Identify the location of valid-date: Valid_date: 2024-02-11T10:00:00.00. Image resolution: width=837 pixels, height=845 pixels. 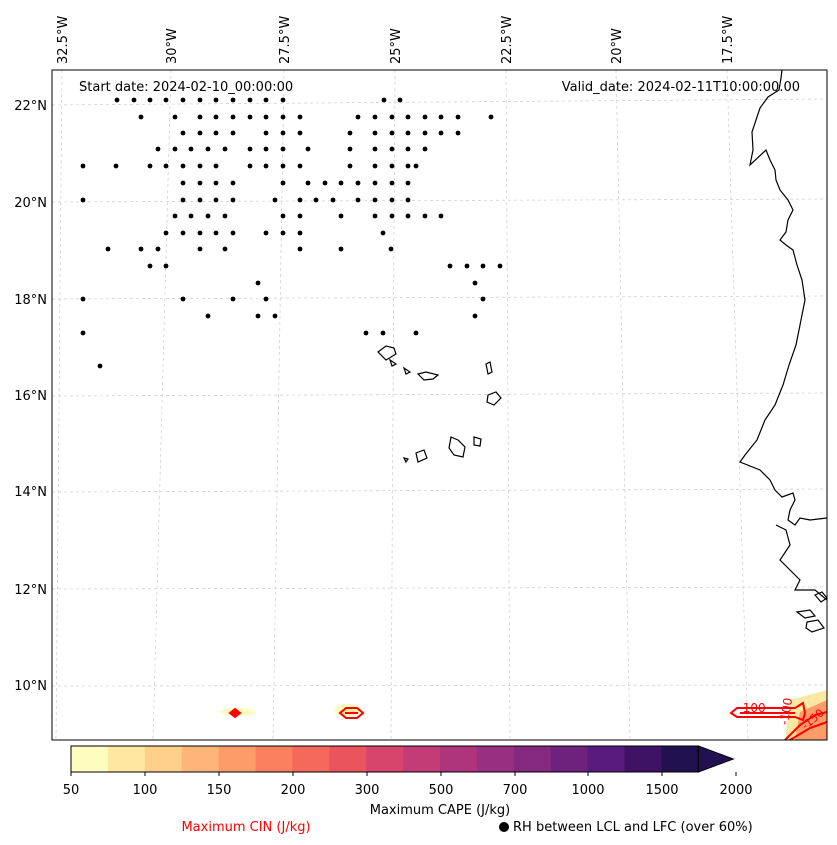
(681, 87).